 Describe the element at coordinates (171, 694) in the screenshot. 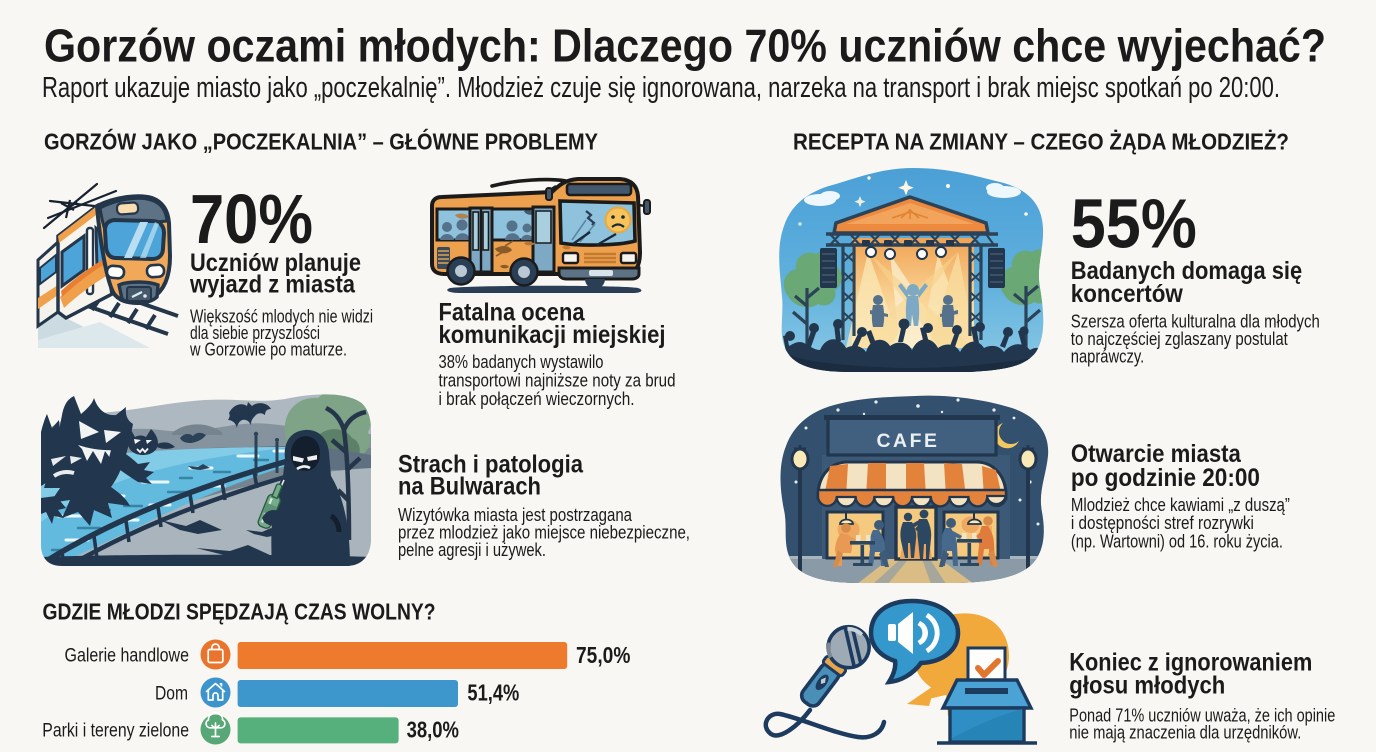

I see `svg-text: Dom` at that location.